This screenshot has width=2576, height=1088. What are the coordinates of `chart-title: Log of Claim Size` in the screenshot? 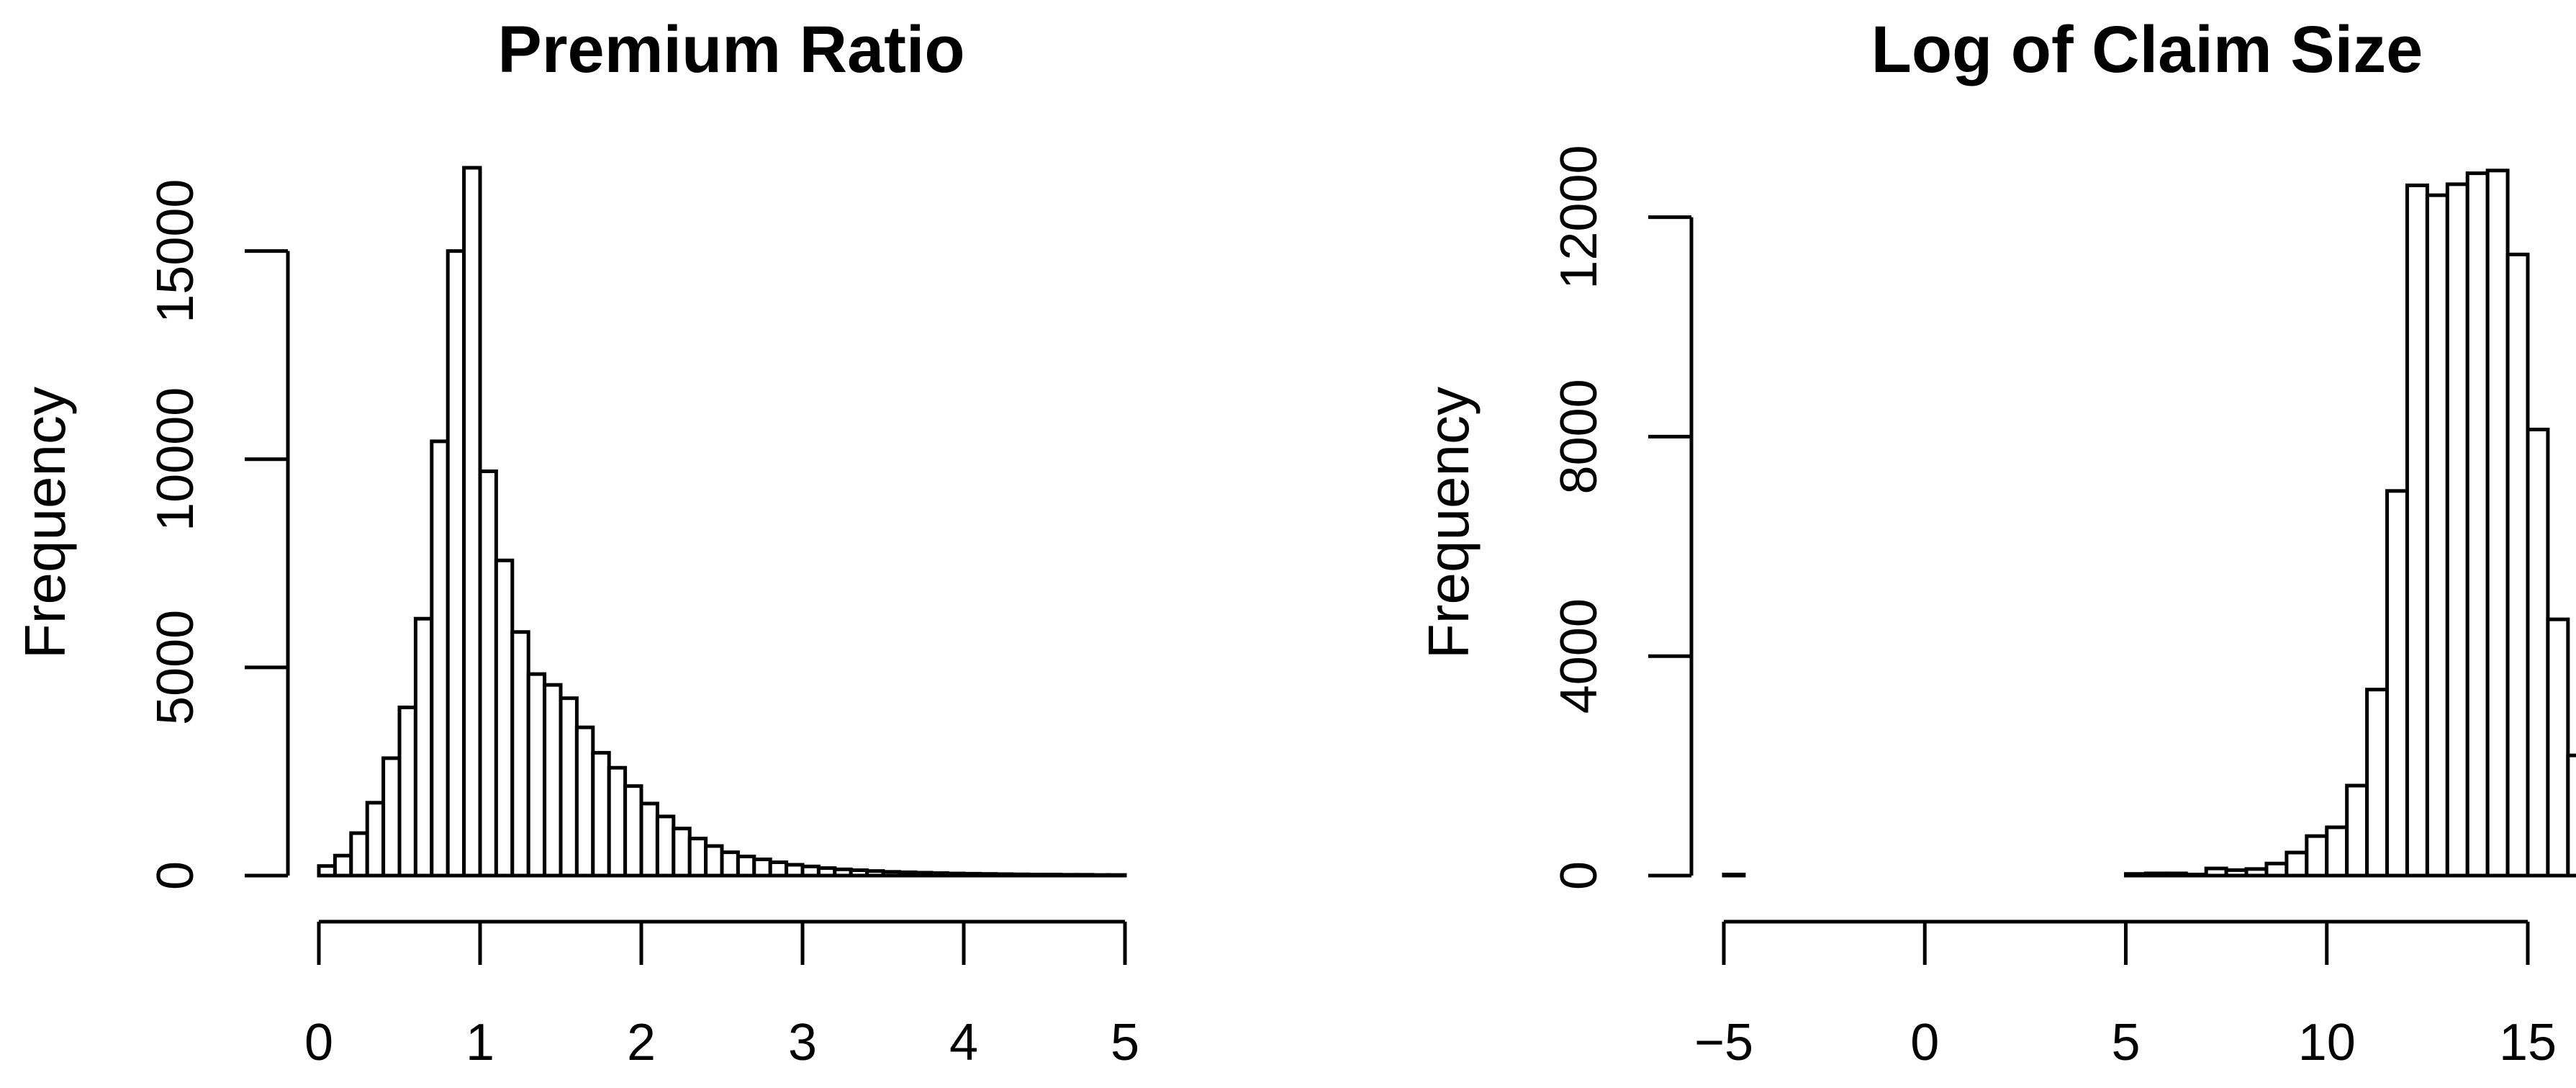 It's located at (2147, 49).